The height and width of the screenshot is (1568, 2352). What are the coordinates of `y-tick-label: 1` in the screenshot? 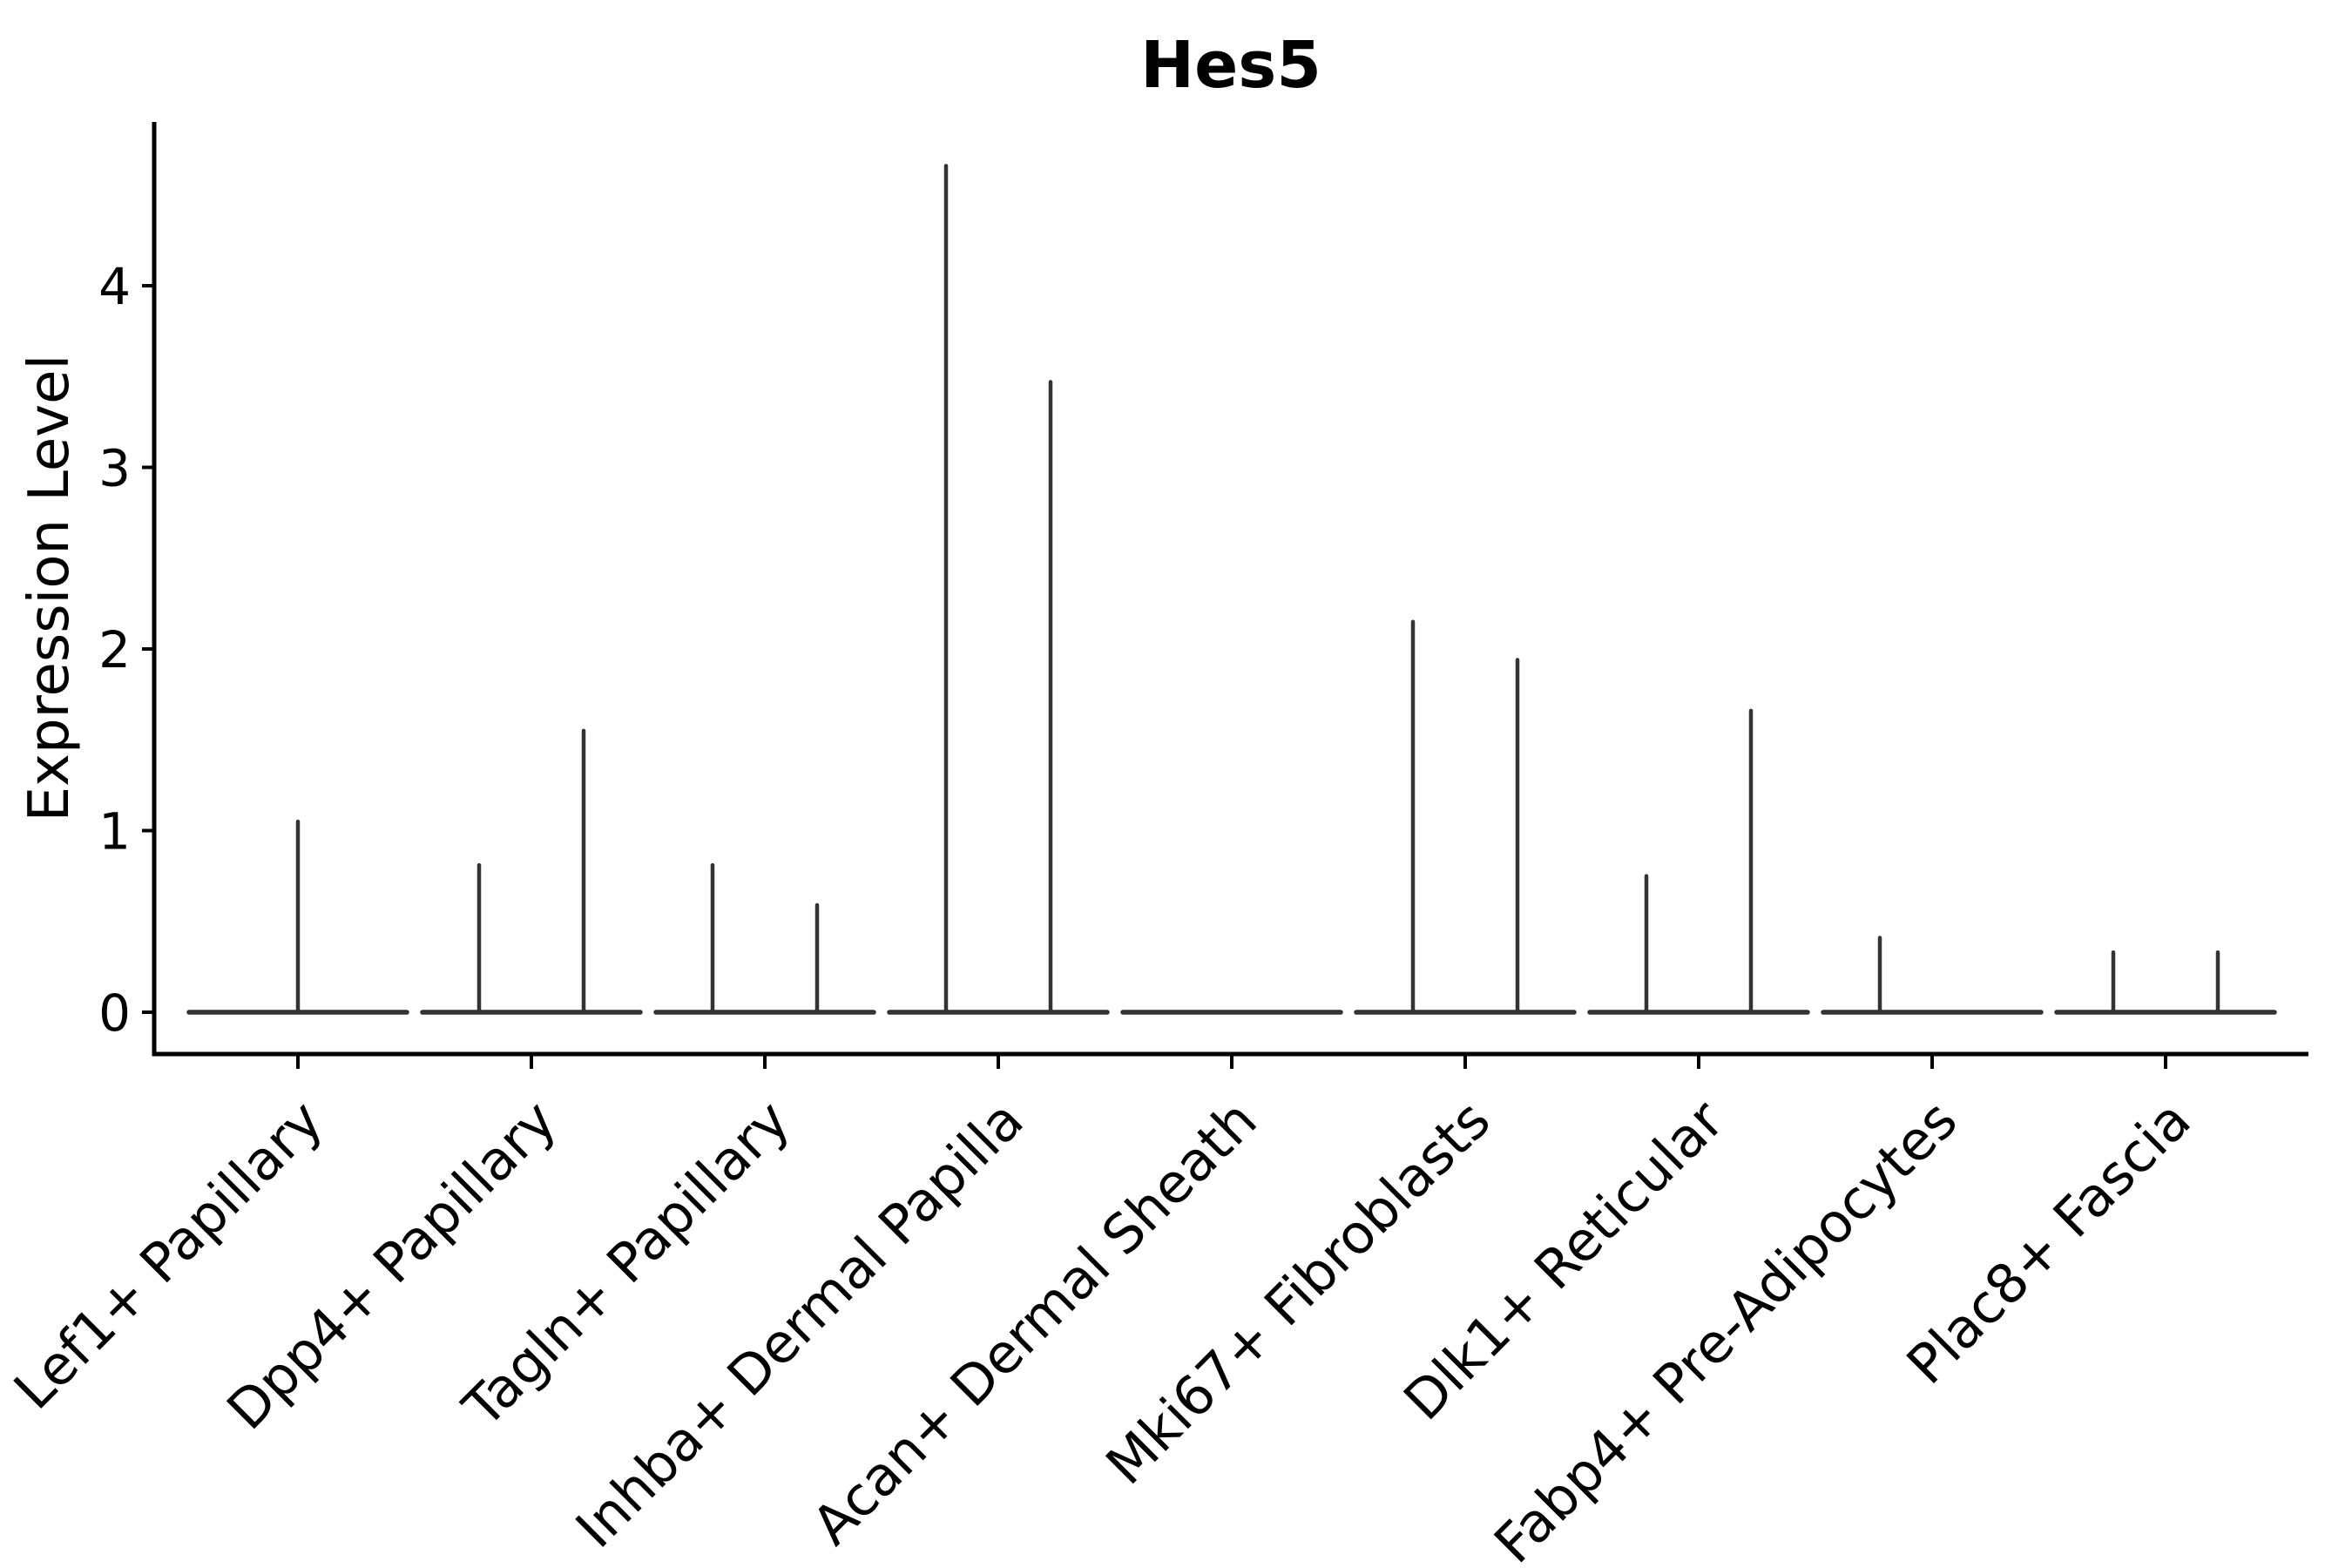 It's located at (114, 831).